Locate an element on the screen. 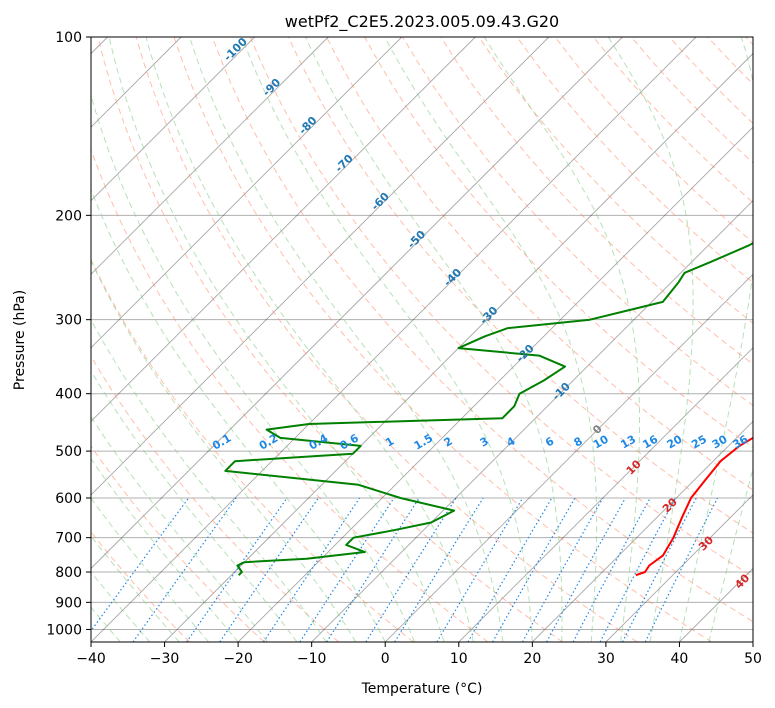  x-tick-label: −30 is located at coordinates (165, 659).